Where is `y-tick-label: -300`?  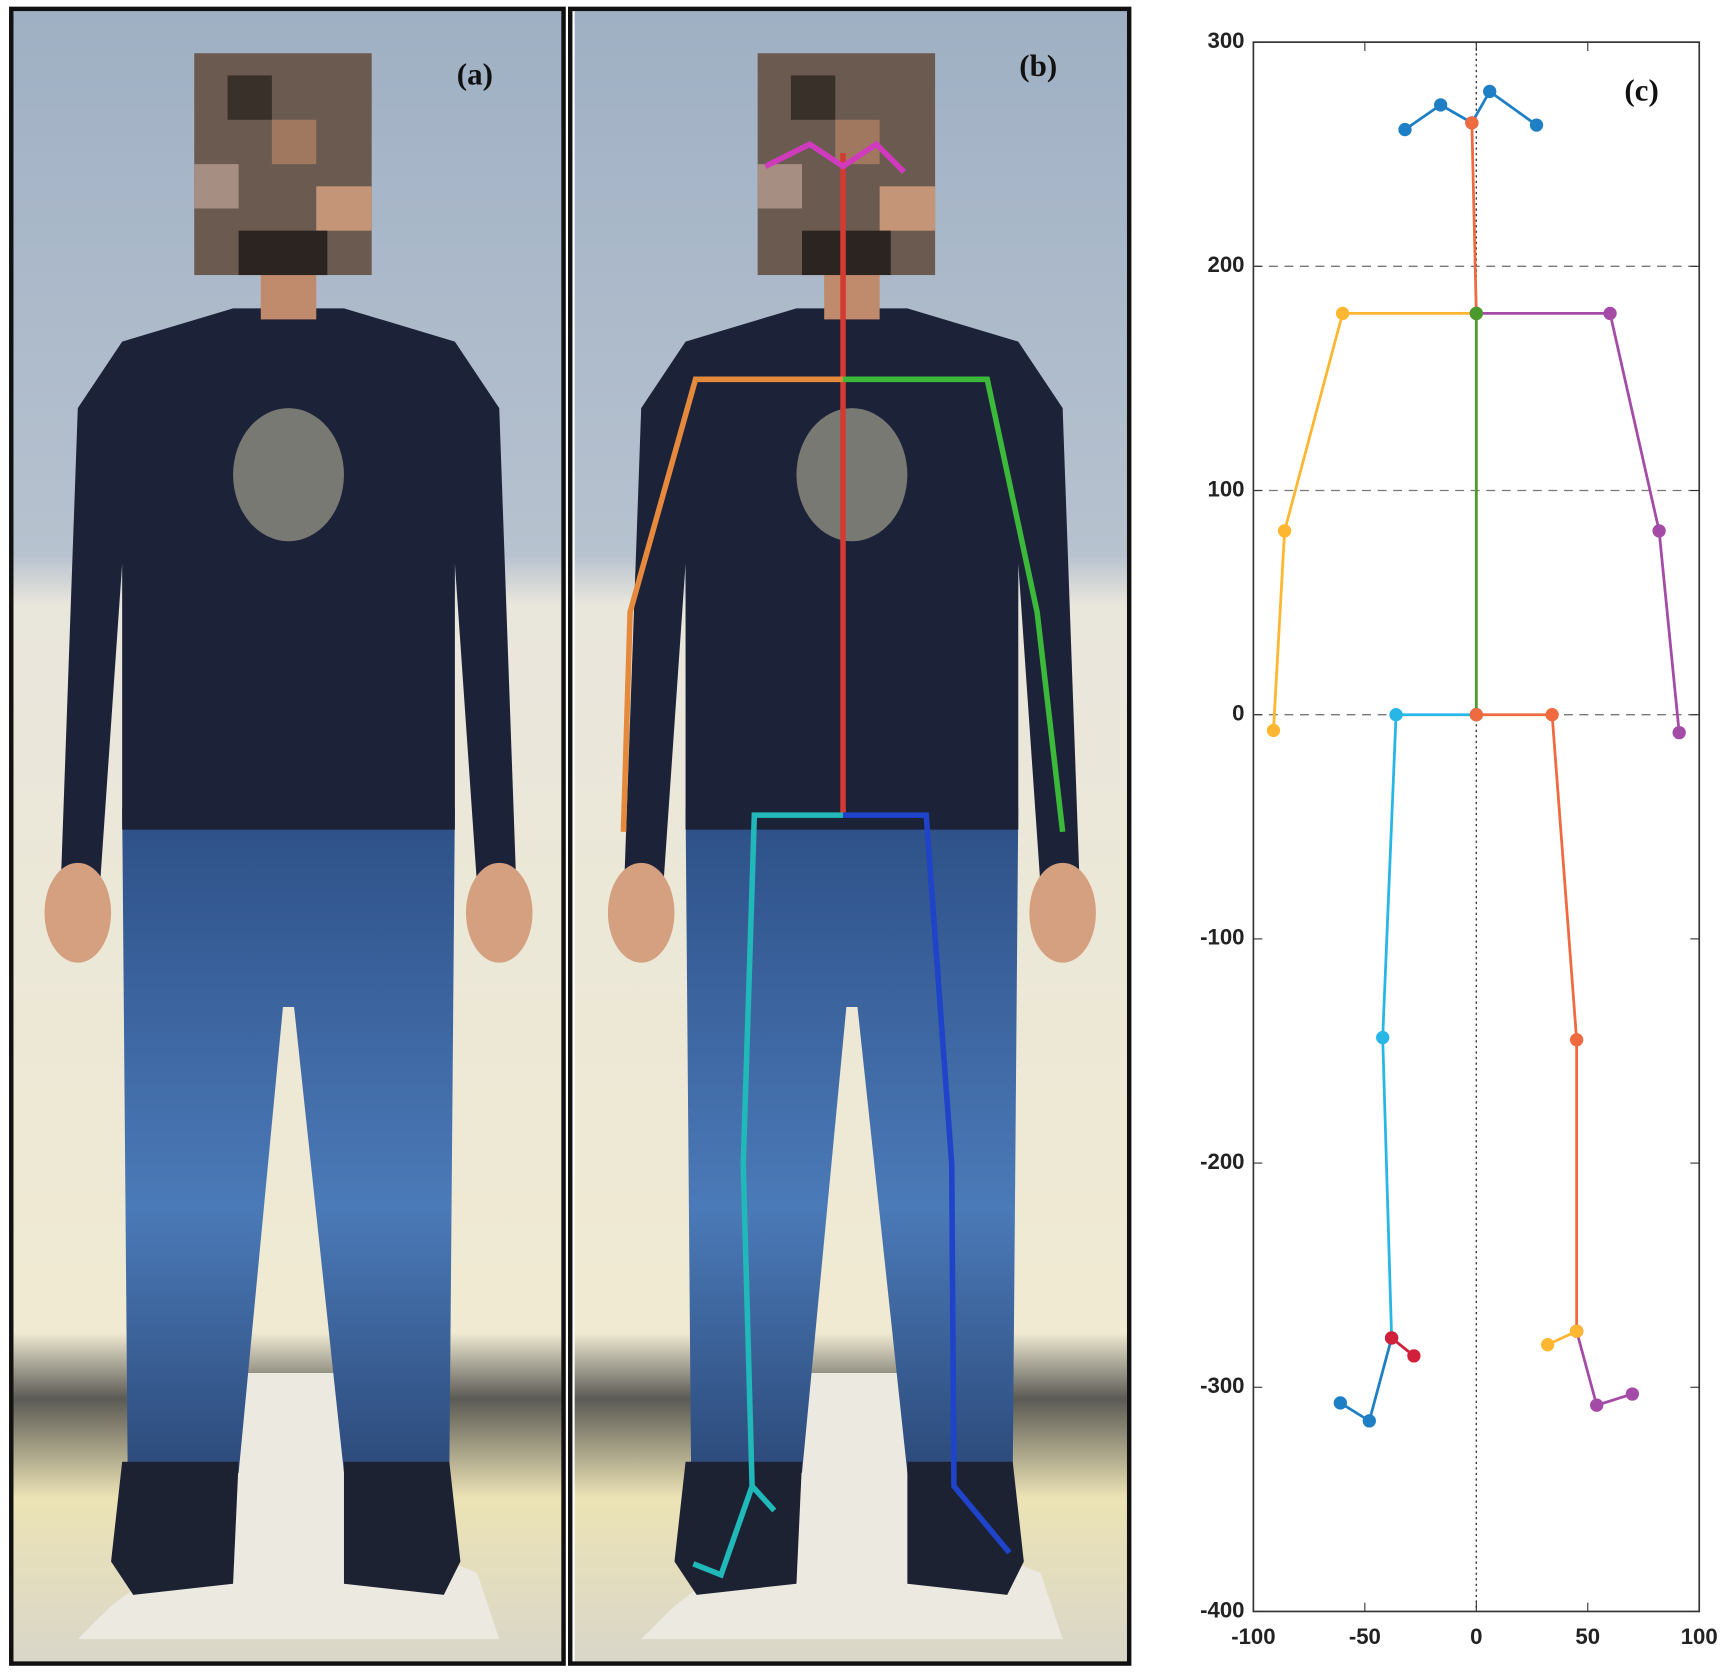 y-tick-label: -300 is located at coordinates (1222, 1385).